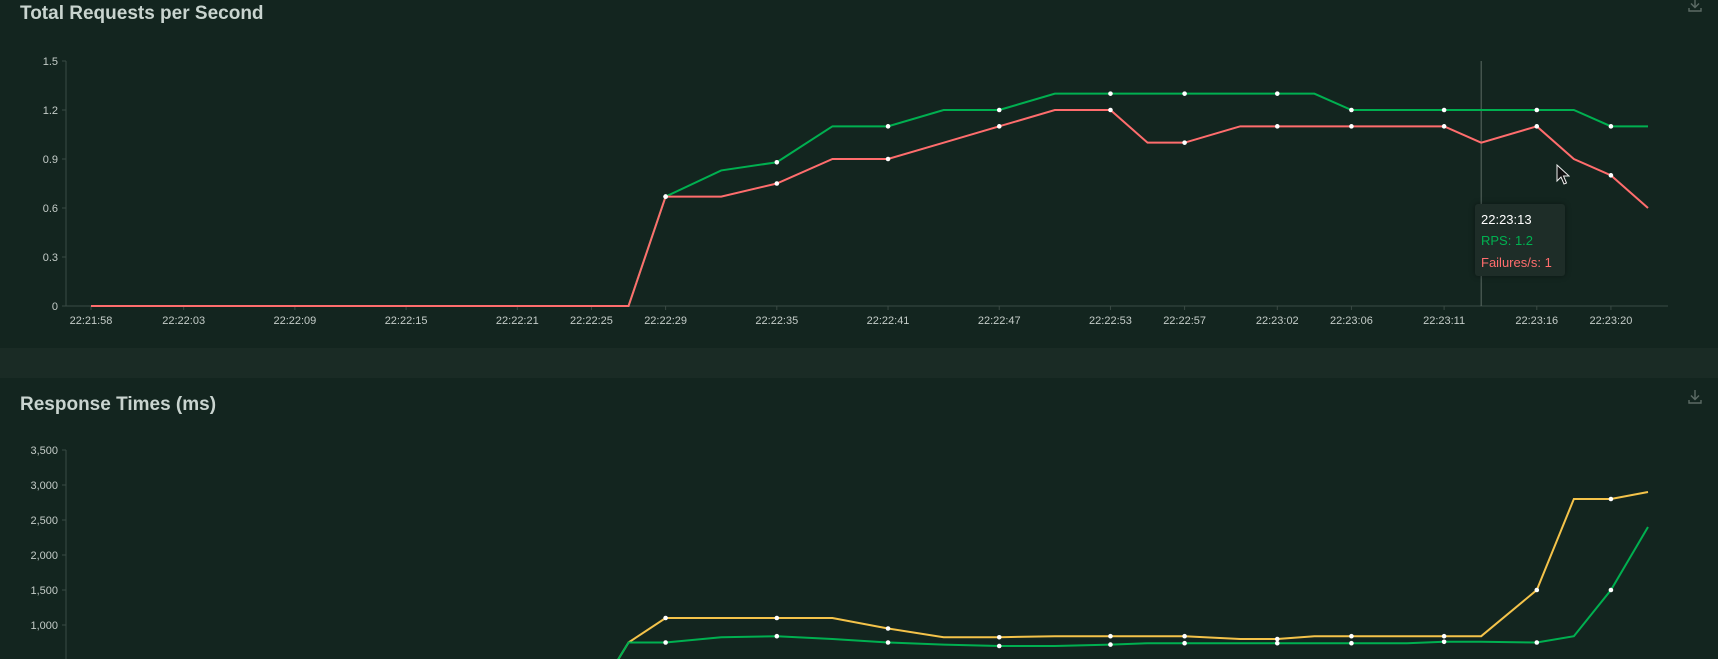 The height and width of the screenshot is (659, 1718). What do you see at coordinates (776, 321) in the screenshot?
I see `x-tick-label: 22:22:35` at bounding box center [776, 321].